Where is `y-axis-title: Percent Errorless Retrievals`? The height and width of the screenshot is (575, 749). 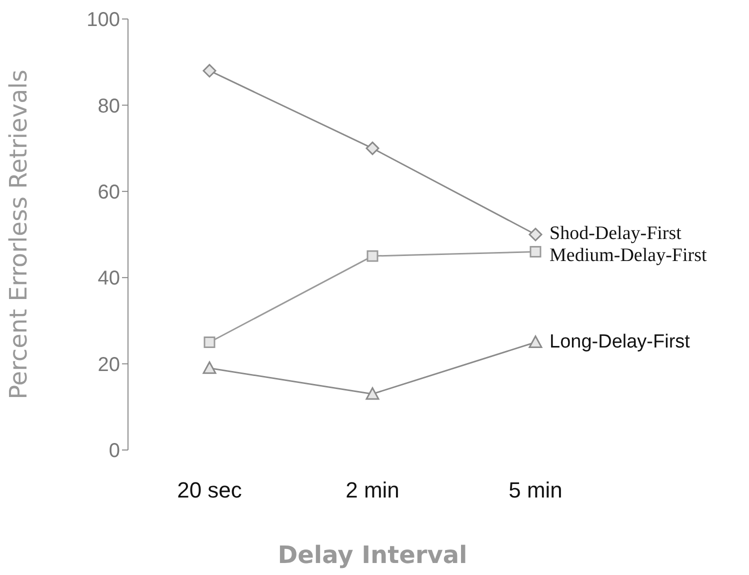 y-axis-title: Percent Errorless Retrievals is located at coordinates (18, 235).